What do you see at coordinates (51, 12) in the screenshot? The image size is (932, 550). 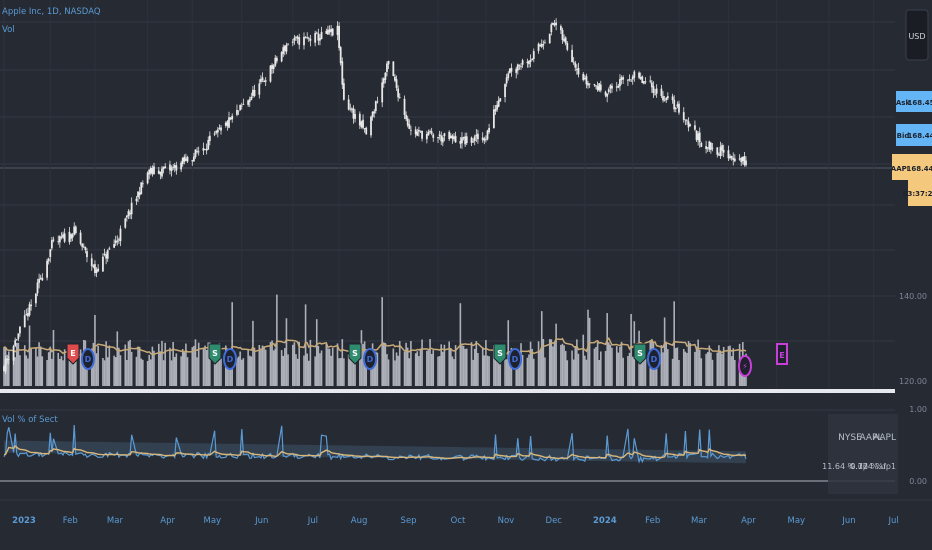 I see `symbol-legend: Apple Inc, 1D, NASDAQ` at bounding box center [51, 12].